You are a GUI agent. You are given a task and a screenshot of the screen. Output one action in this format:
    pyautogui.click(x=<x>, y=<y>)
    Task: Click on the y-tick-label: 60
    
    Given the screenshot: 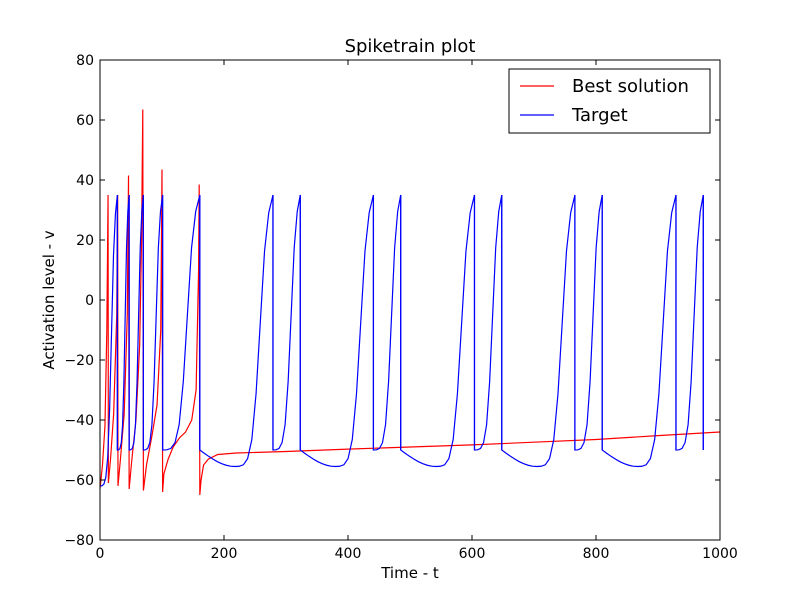 What is the action you would take?
    pyautogui.click(x=85, y=121)
    